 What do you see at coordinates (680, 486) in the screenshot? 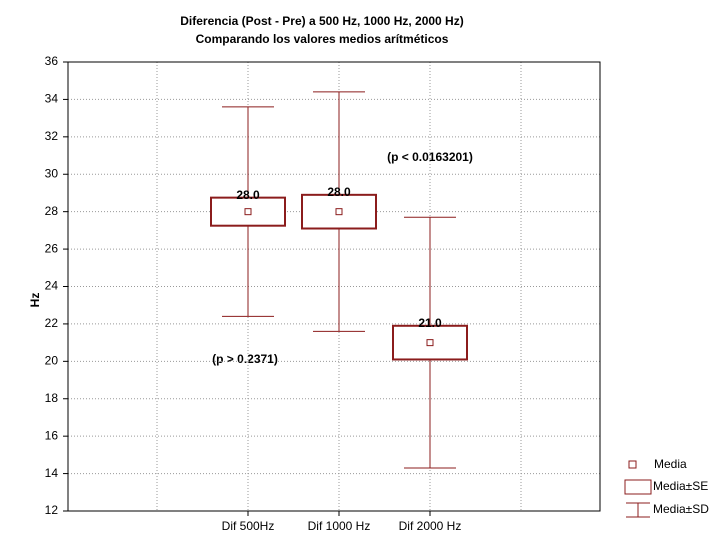
I see `legend-label: Media±SE` at bounding box center [680, 486].